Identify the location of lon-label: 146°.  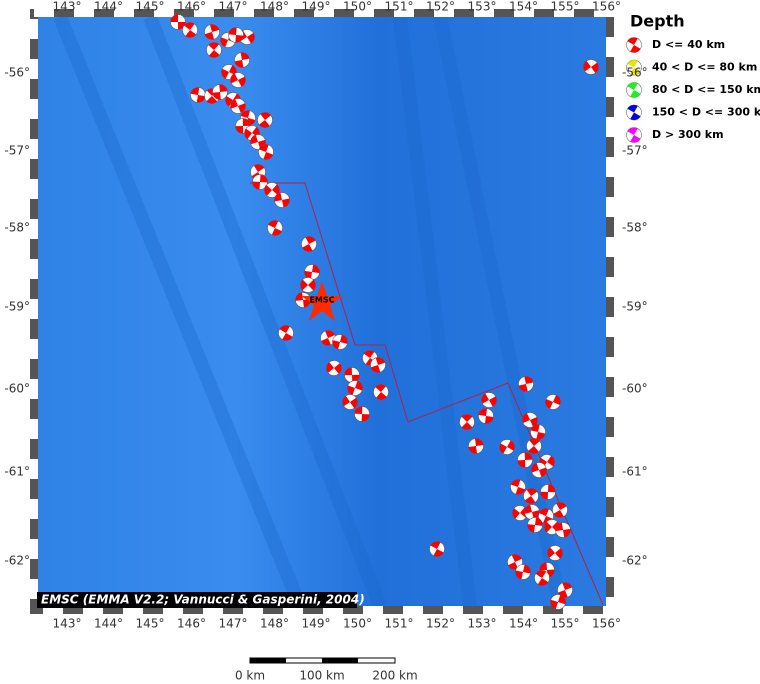
(191, 624).